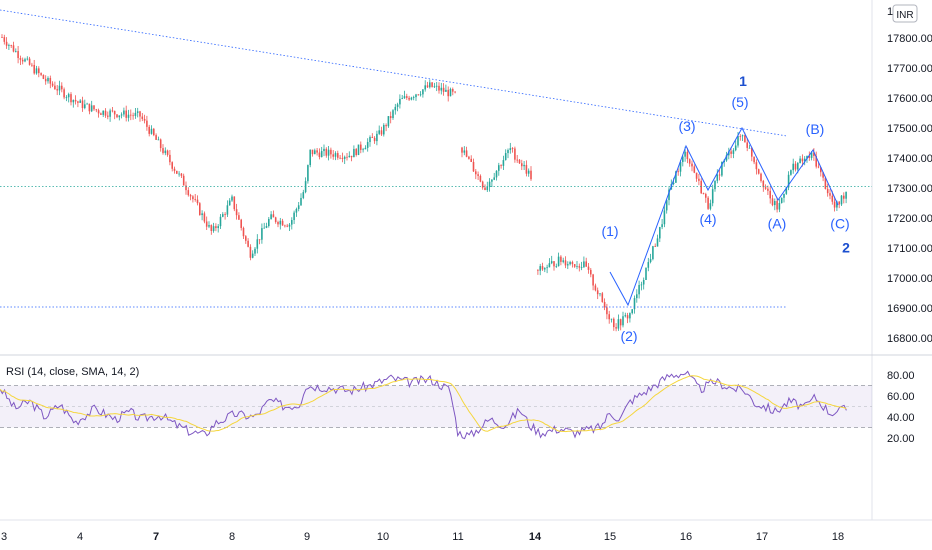  What do you see at coordinates (909, 219) in the screenshot?
I see `price-tick-label: 17200.00` at bounding box center [909, 219].